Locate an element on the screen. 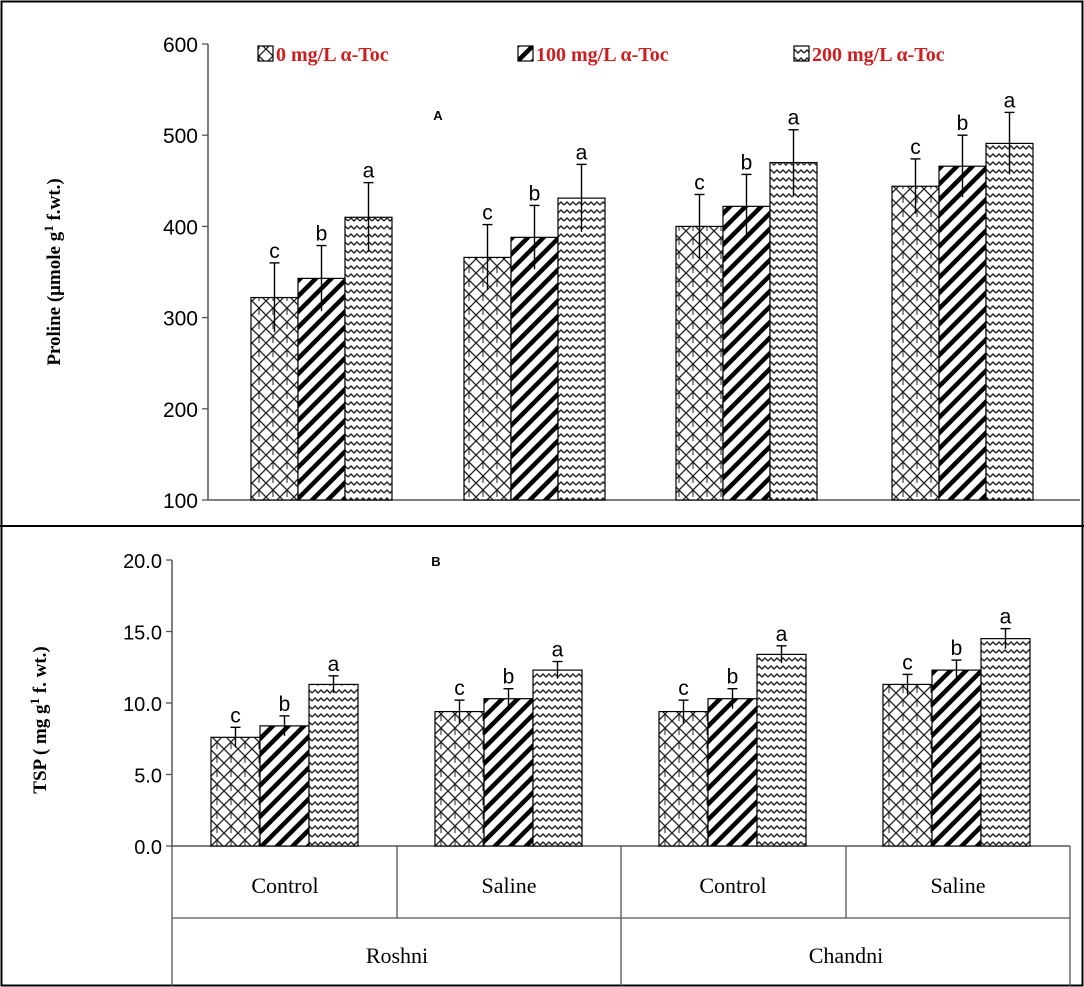 This screenshot has height=987, width=1084. legend-item-1: 100 mg/L α-Toc is located at coordinates (593, 55).